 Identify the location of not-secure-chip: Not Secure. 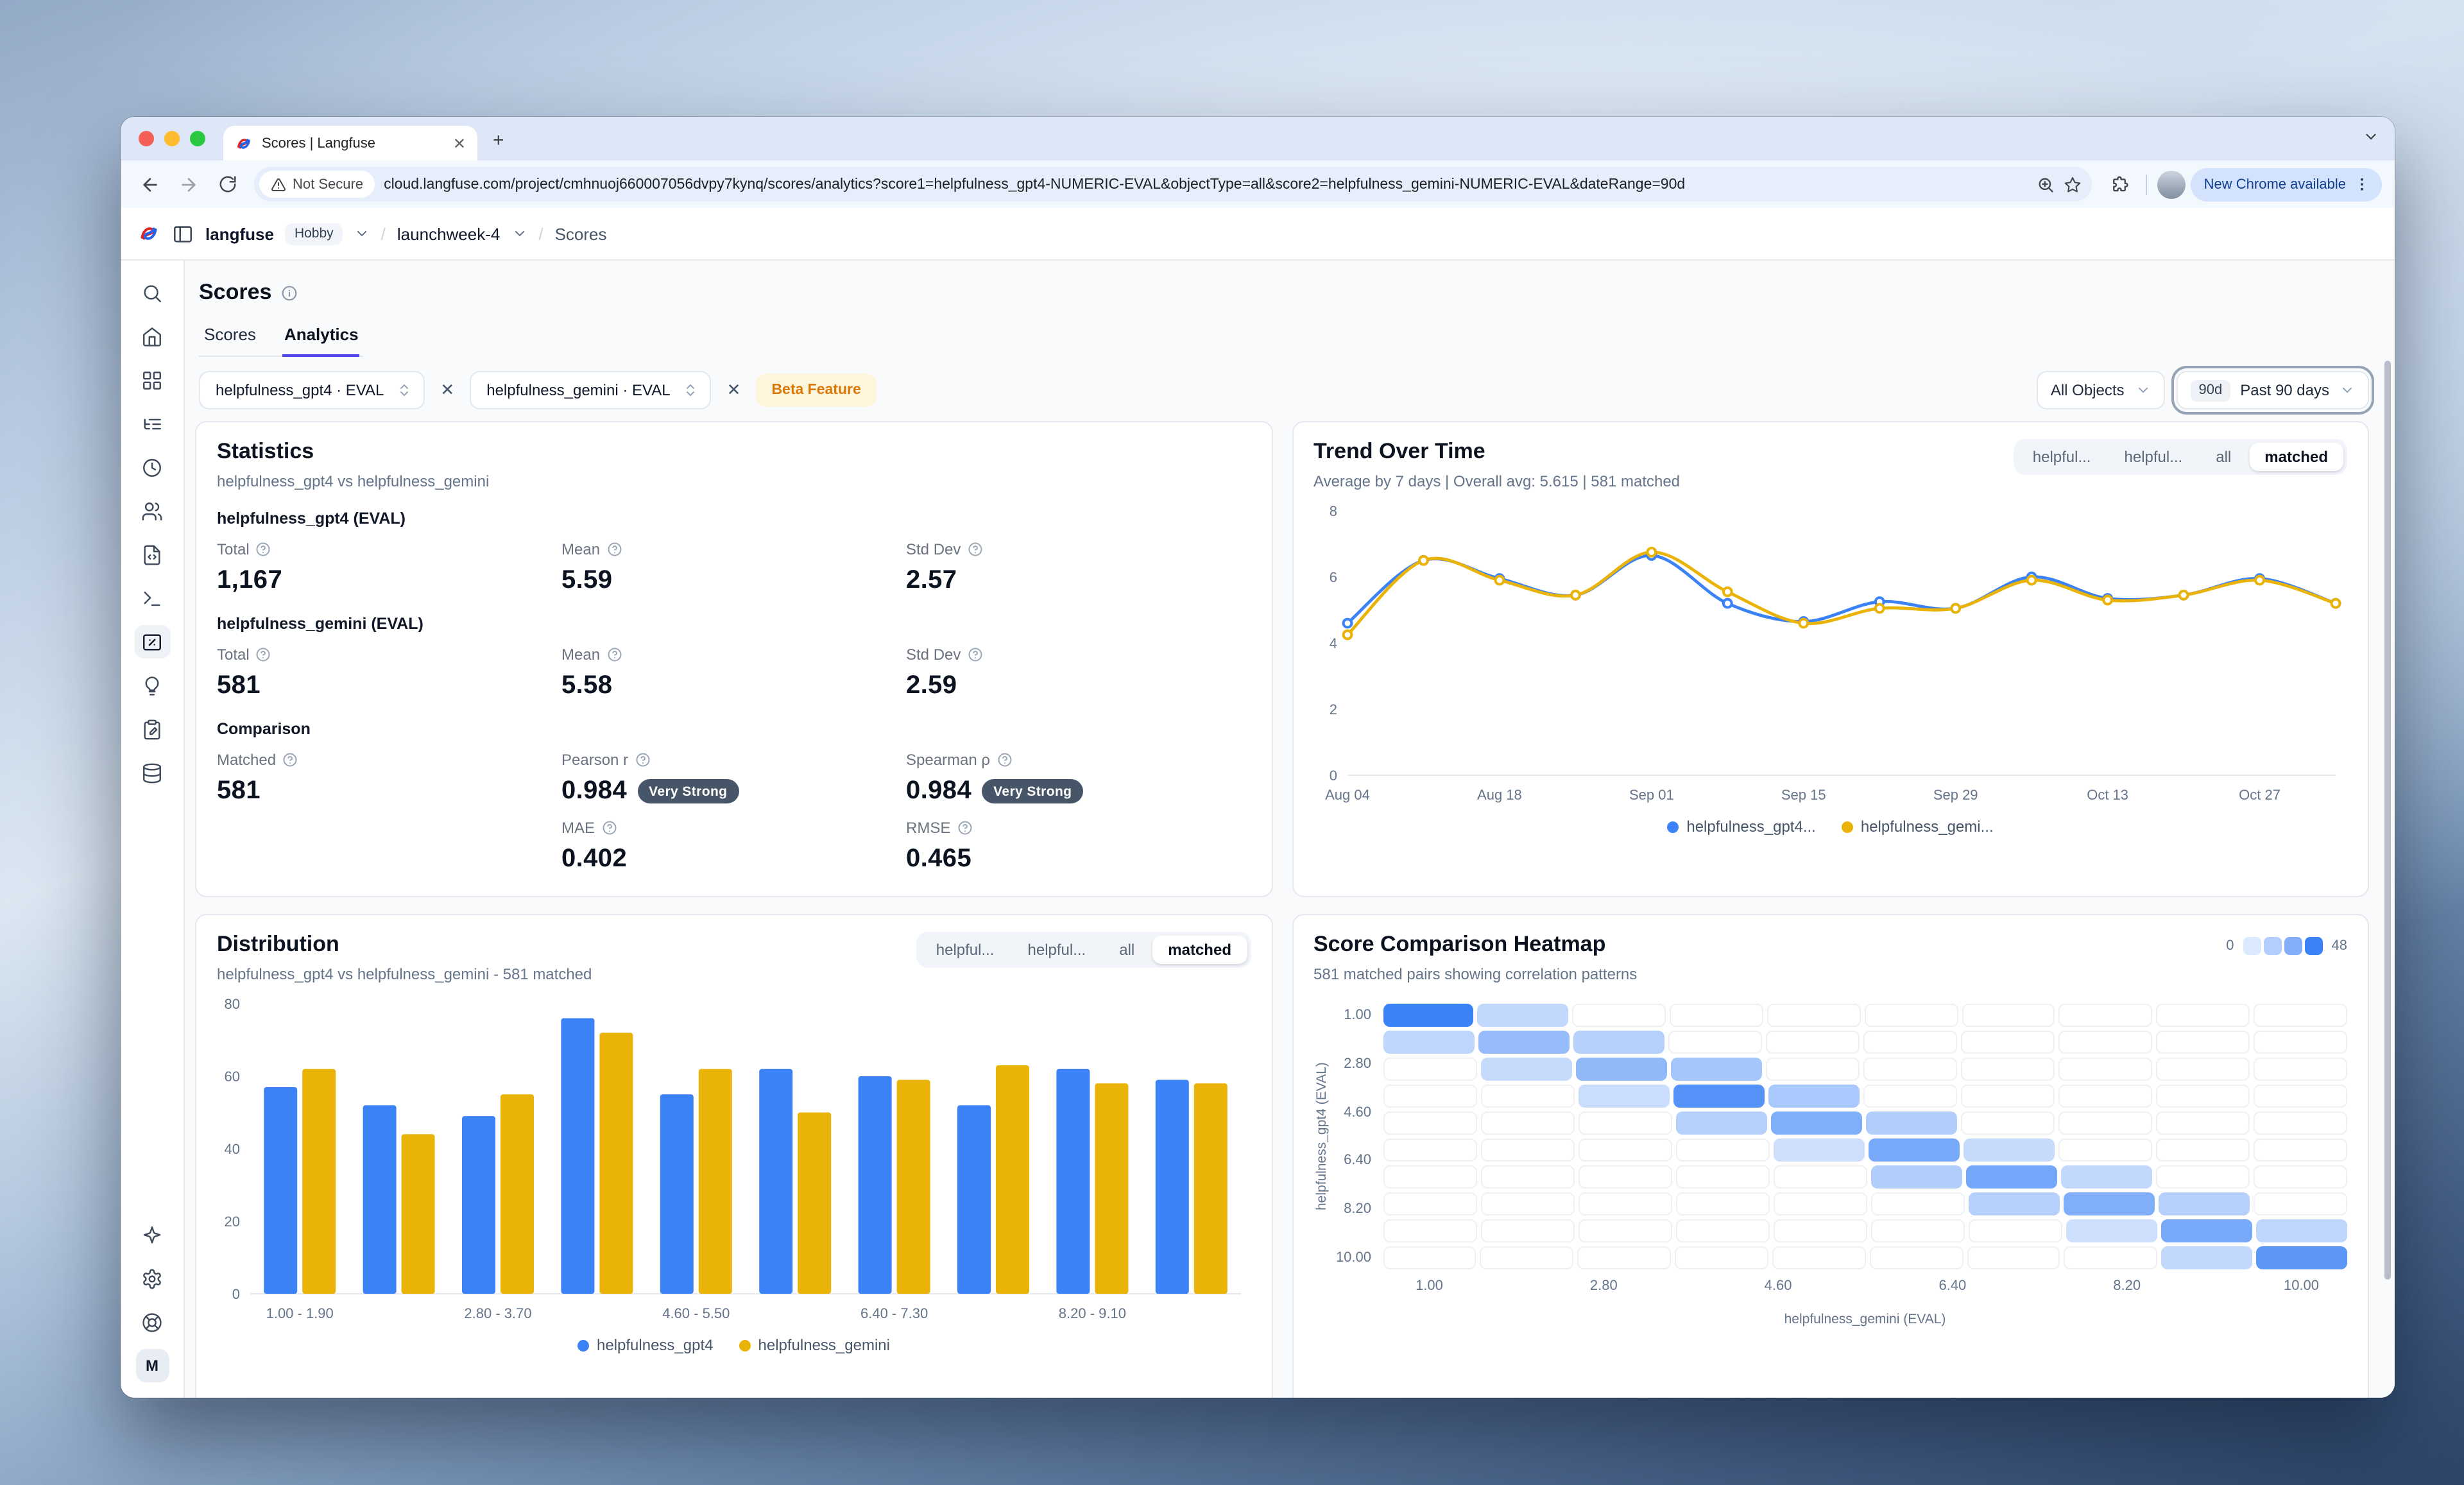
(317, 184).